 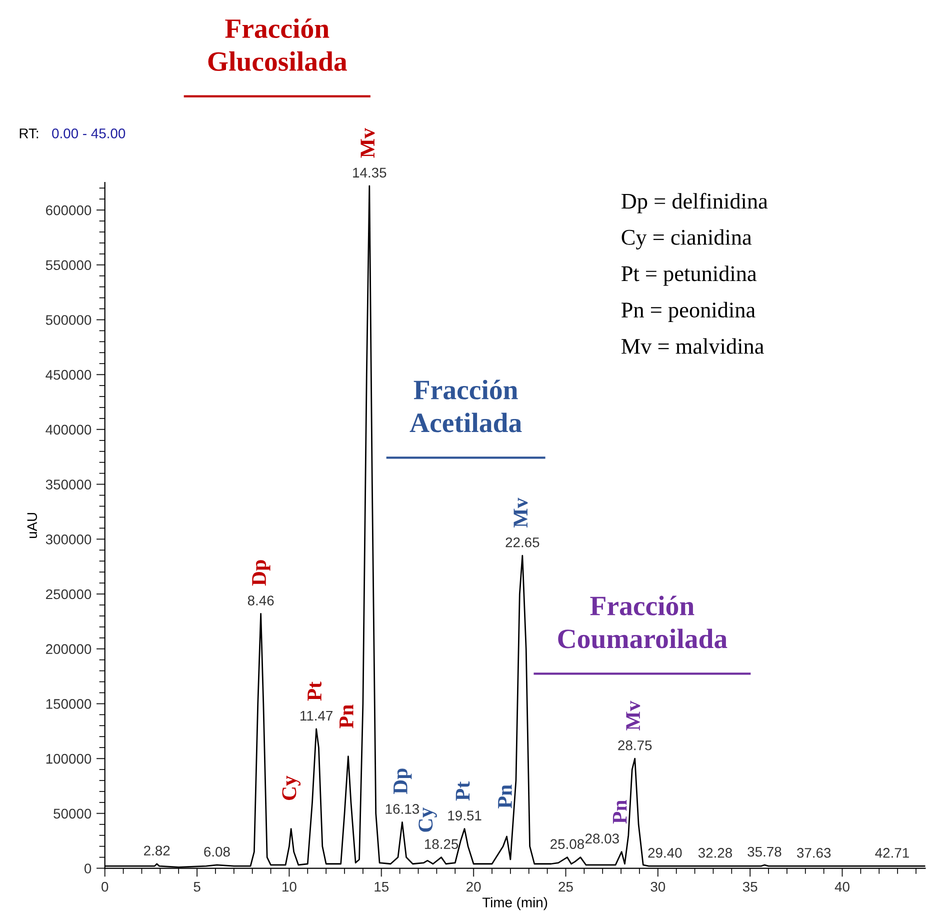 What do you see at coordinates (32, 525) in the screenshot?
I see `y-axis-title: uAU` at bounding box center [32, 525].